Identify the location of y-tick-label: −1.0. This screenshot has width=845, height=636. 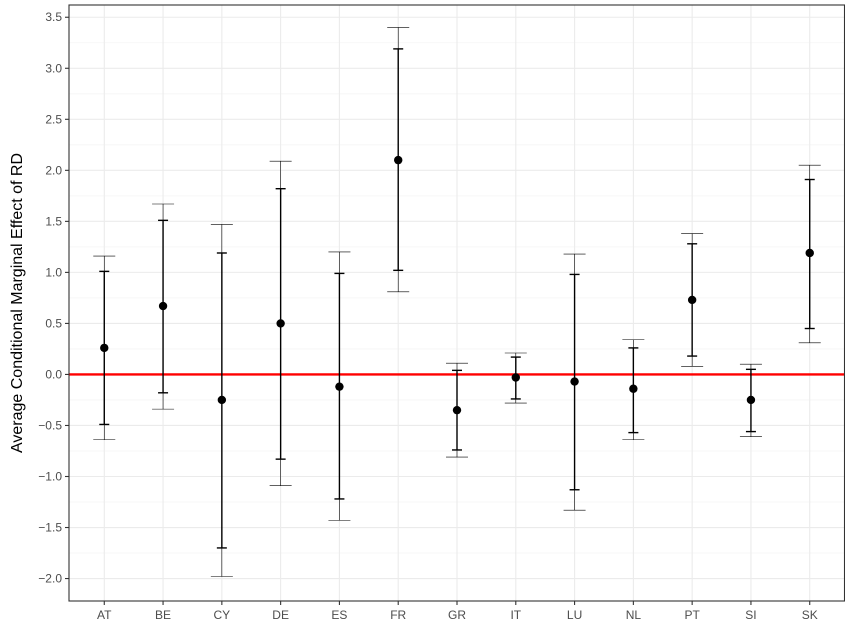
(50, 476).